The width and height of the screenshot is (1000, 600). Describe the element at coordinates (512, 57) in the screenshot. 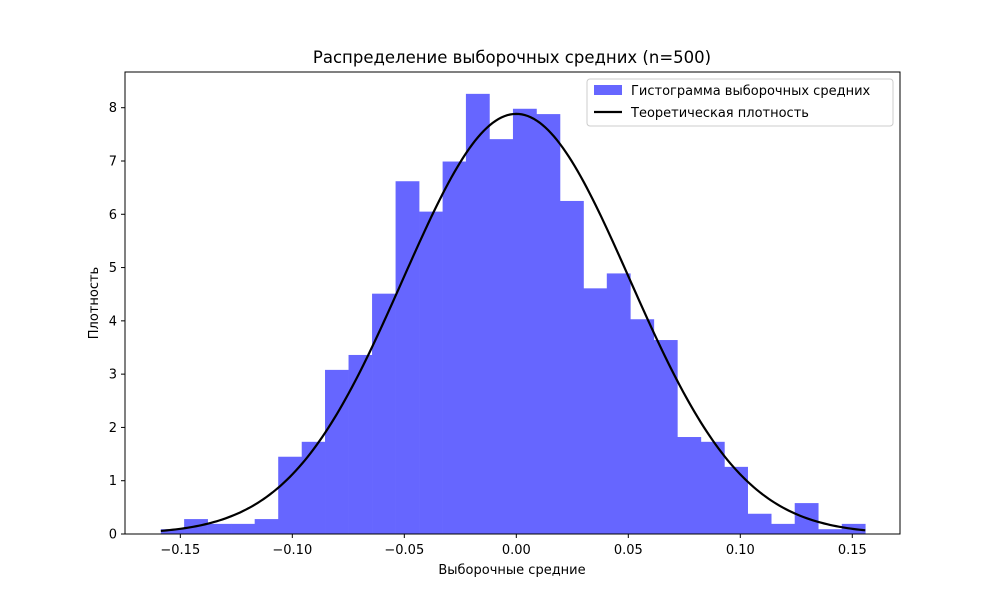

I see `chart-title: Распределение выборочных средних (n=500)` at that location.